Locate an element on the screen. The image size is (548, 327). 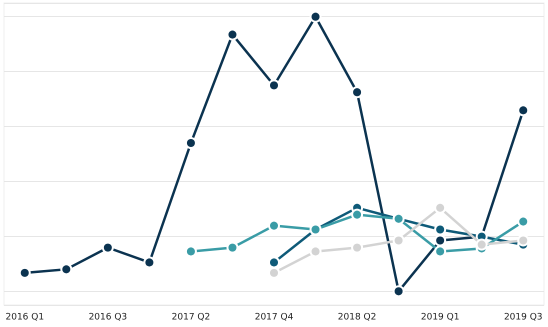
x-tick-label: 2017 Q2 is located at coordinates (191, 317).